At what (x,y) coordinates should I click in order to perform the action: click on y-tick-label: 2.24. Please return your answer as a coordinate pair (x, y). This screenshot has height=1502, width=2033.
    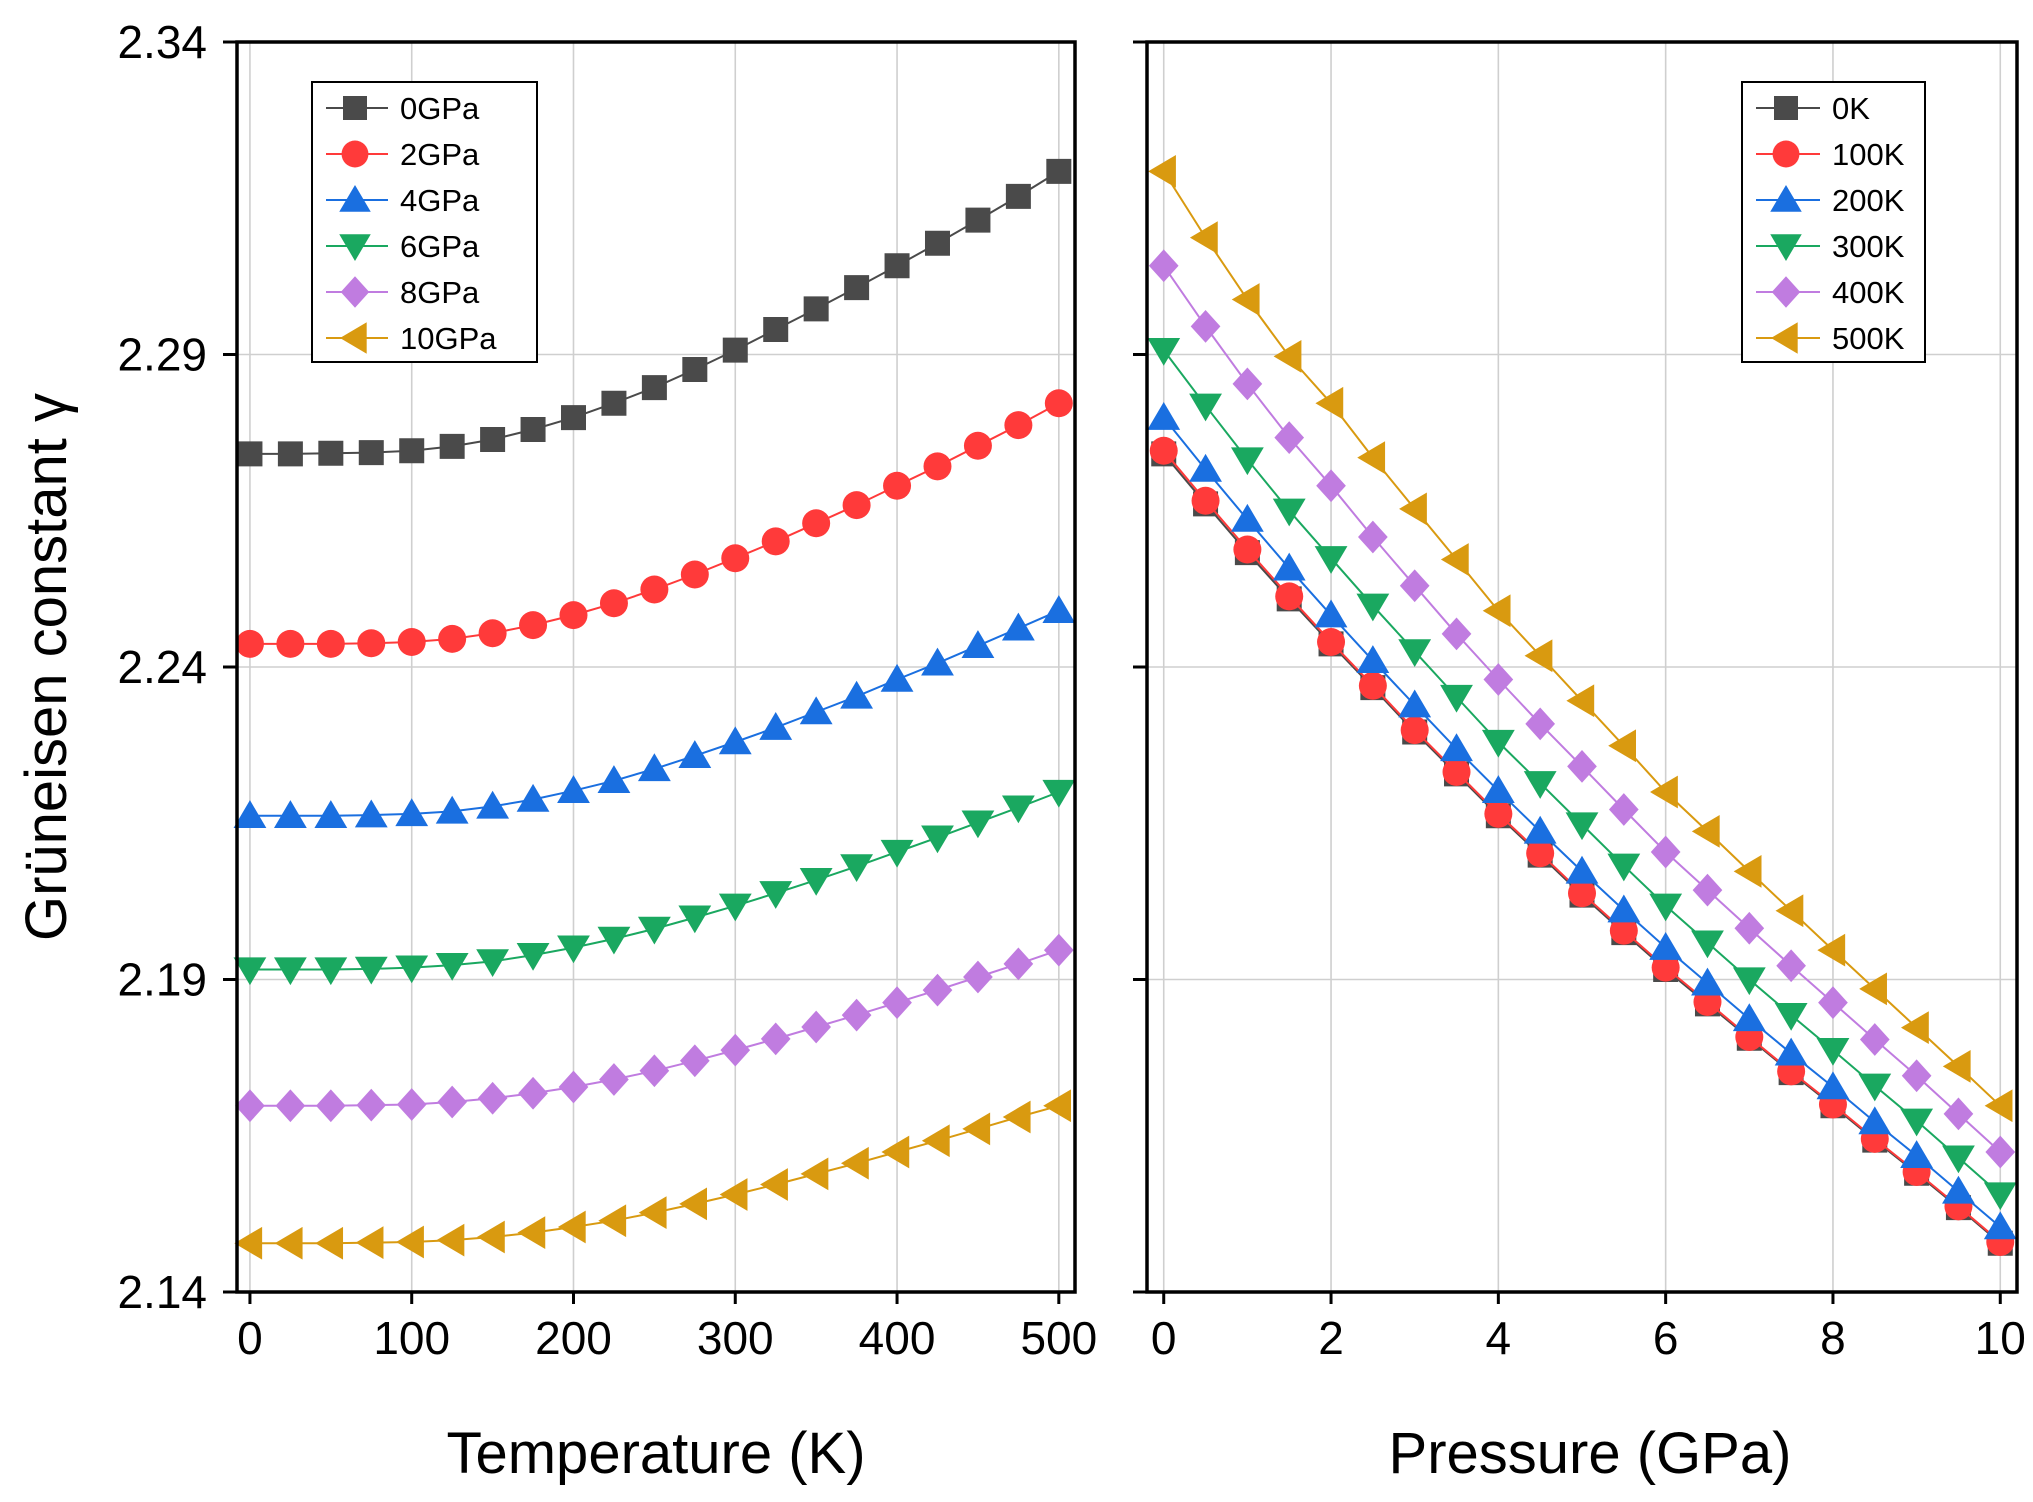
    Looking at the image, I should click on (162, 667).